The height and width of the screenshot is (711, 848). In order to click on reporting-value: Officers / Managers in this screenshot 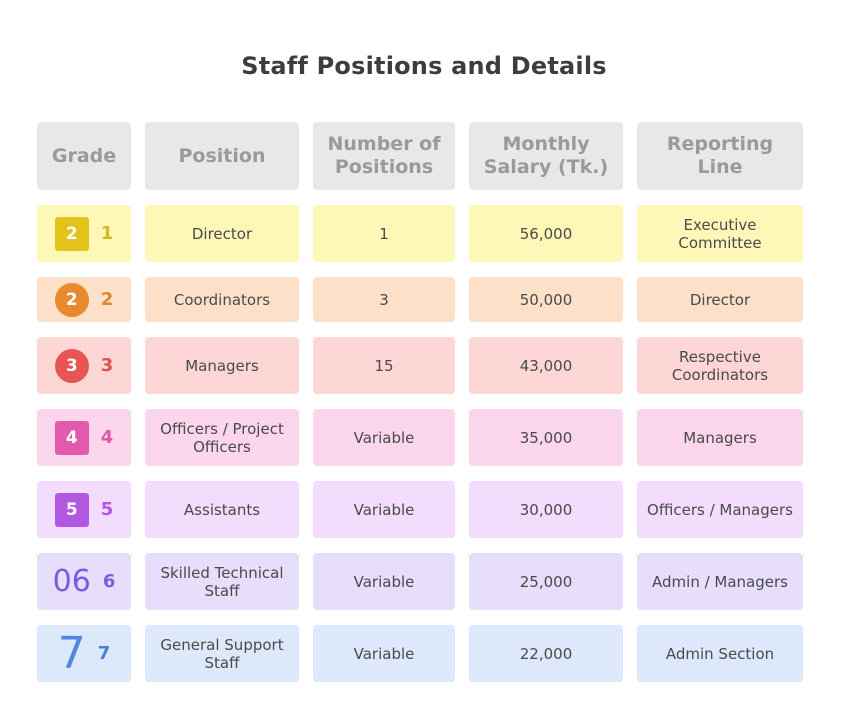, I will do `click(720, 509)`.